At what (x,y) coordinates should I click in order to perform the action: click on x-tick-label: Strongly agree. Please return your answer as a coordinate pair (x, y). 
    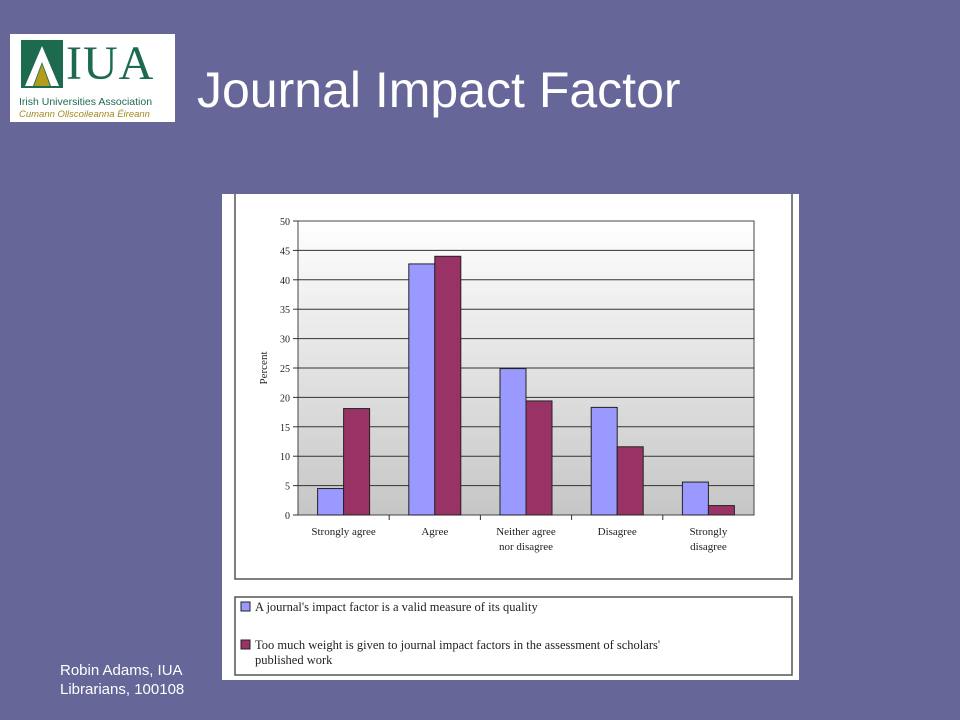
    Looking at the image, I should click on (343, 532).